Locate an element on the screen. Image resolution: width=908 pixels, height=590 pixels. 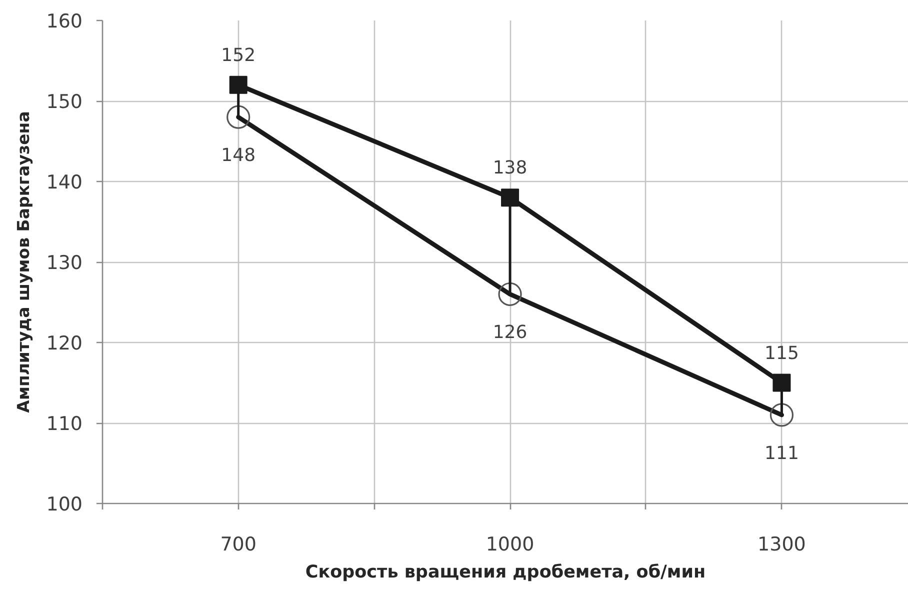
y-tick-label: 160 is located at coordinates (64, 21).